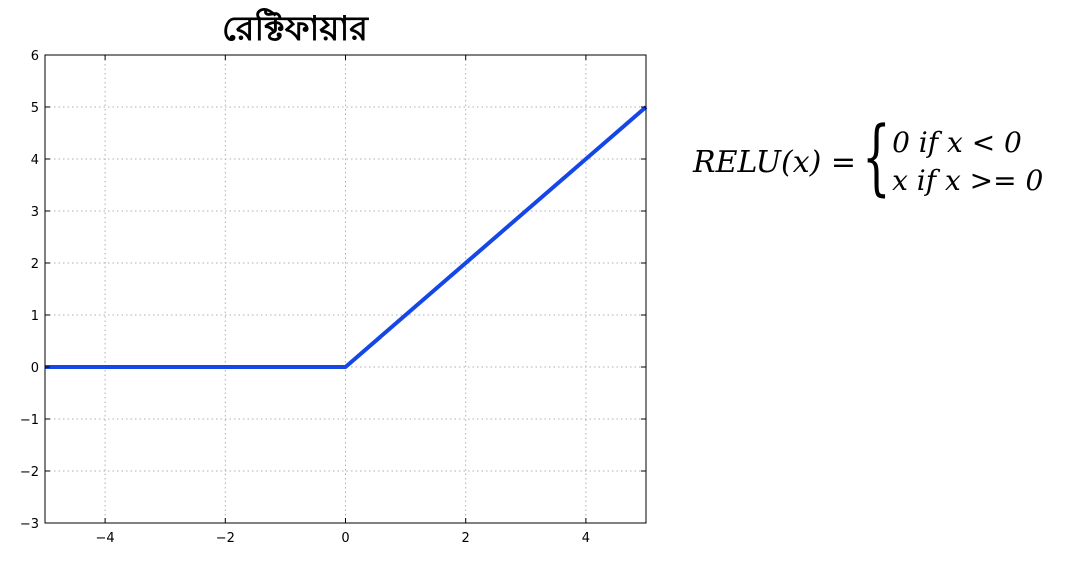 This screenshot has height=574, width=1085. Describe the element at coordinates (105, 538) in the screenshot. I see `x-tick-label: −4` at that location.